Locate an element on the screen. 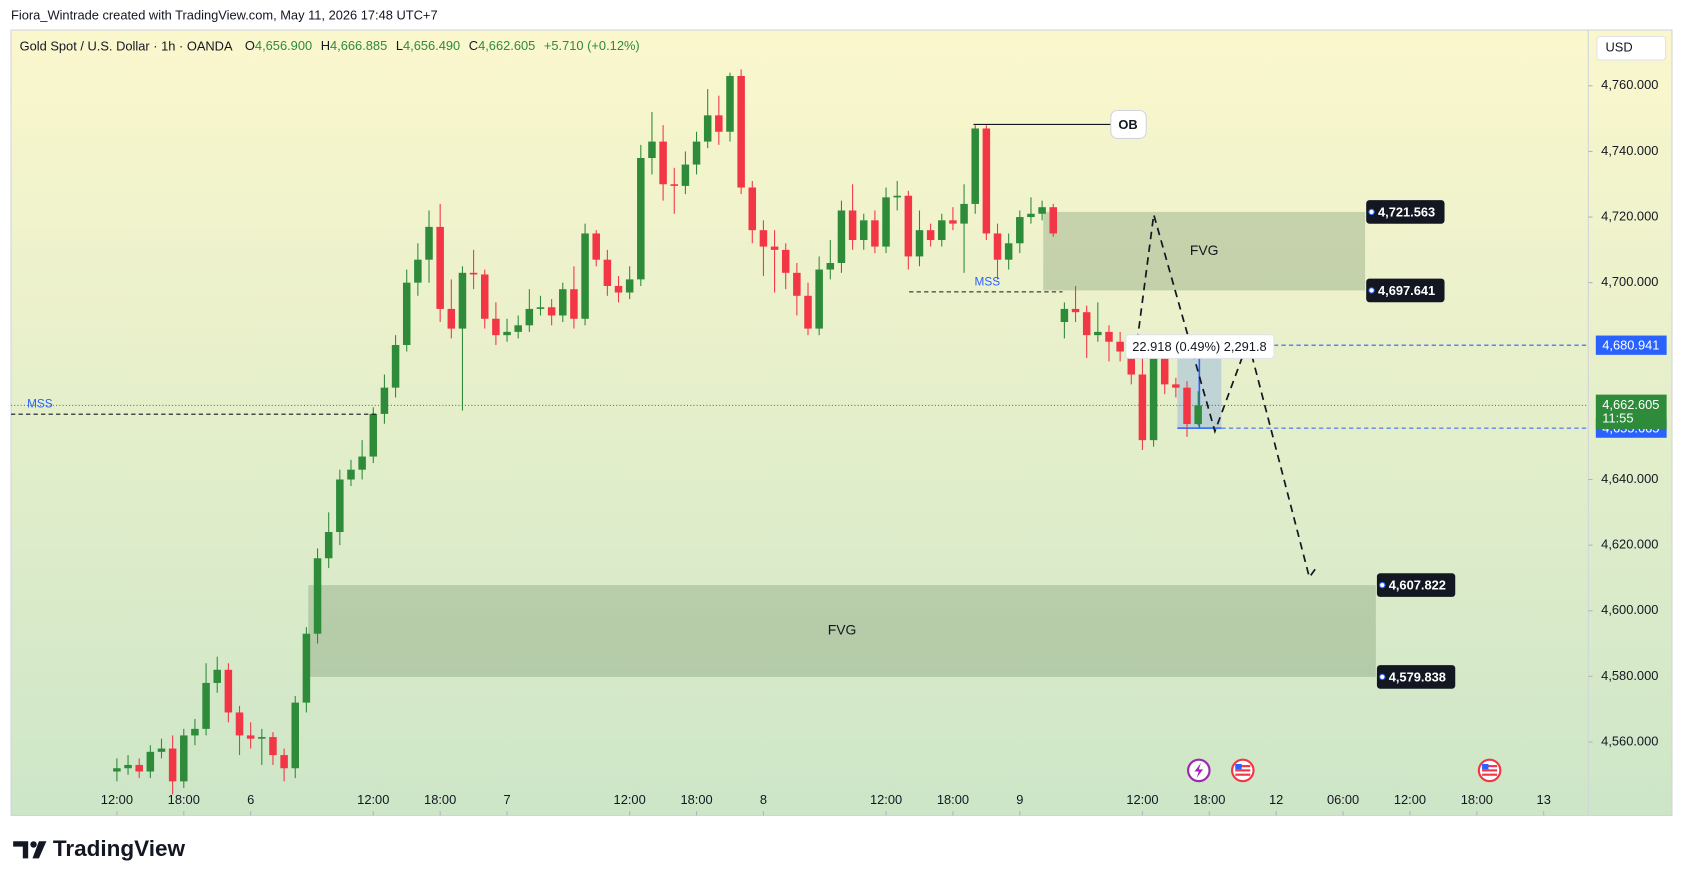 The width and height of the screenshot is (1683, 882). x-tick-label: 6 is located at coordinates (250, 799).